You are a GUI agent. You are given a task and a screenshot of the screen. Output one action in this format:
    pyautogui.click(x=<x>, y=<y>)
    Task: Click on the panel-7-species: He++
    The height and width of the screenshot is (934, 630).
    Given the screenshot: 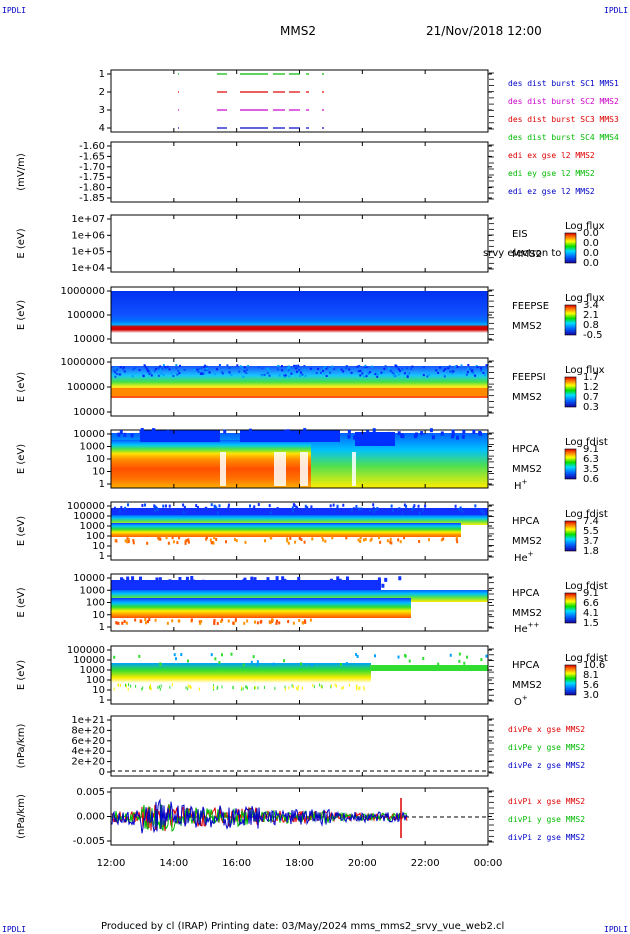 What is the action you would take?
    pyautogui.click(x=527, y=628)
    